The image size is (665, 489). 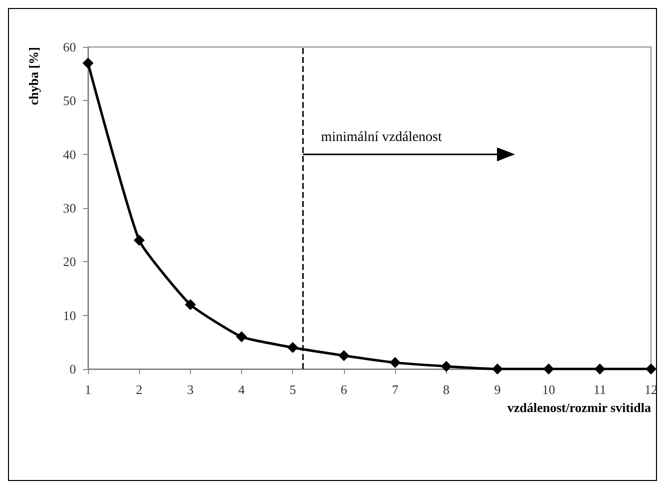 I want to click on x-tick-label: 3, so click(x=190, y=389).